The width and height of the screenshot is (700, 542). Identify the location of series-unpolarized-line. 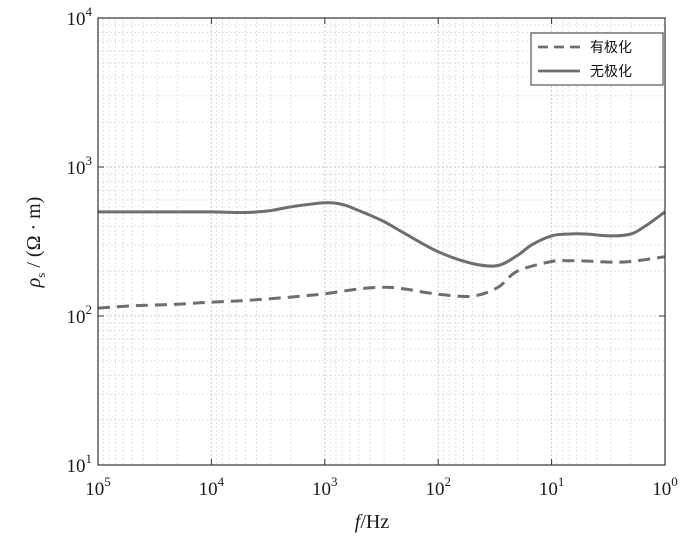
(382, 234).